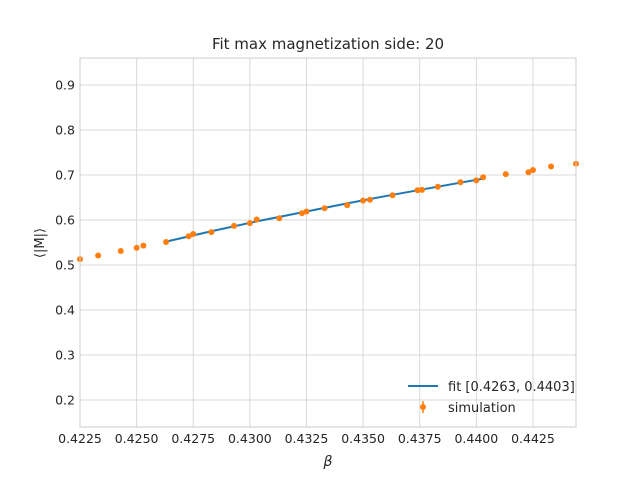 Image resolution: width=640 pixels, height=480 pixels. I want to click on y-tick-label: 0.2, so click(65, 400).